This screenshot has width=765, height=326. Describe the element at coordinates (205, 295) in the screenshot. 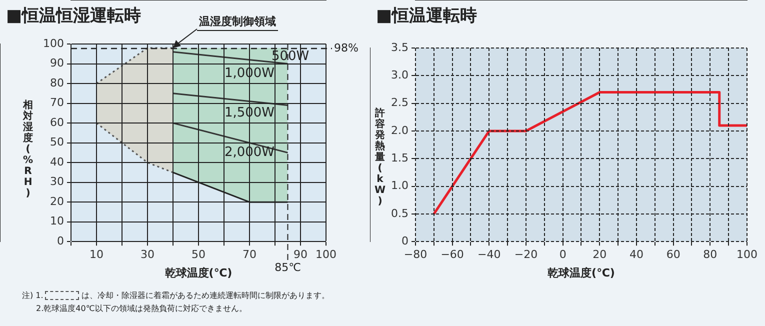

I see `text: は、冷却・除湿器に着霜があるため連続運転時間に制限があります。` at that location.